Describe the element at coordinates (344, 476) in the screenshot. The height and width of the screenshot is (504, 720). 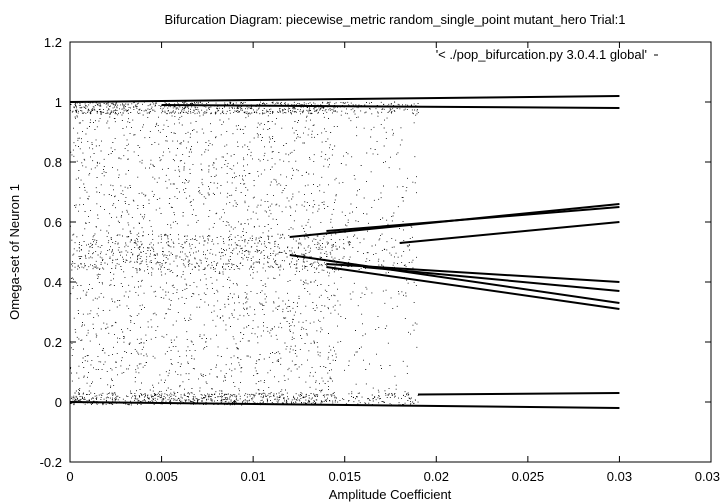
I see `x-tick-label: 0.015` at that location.